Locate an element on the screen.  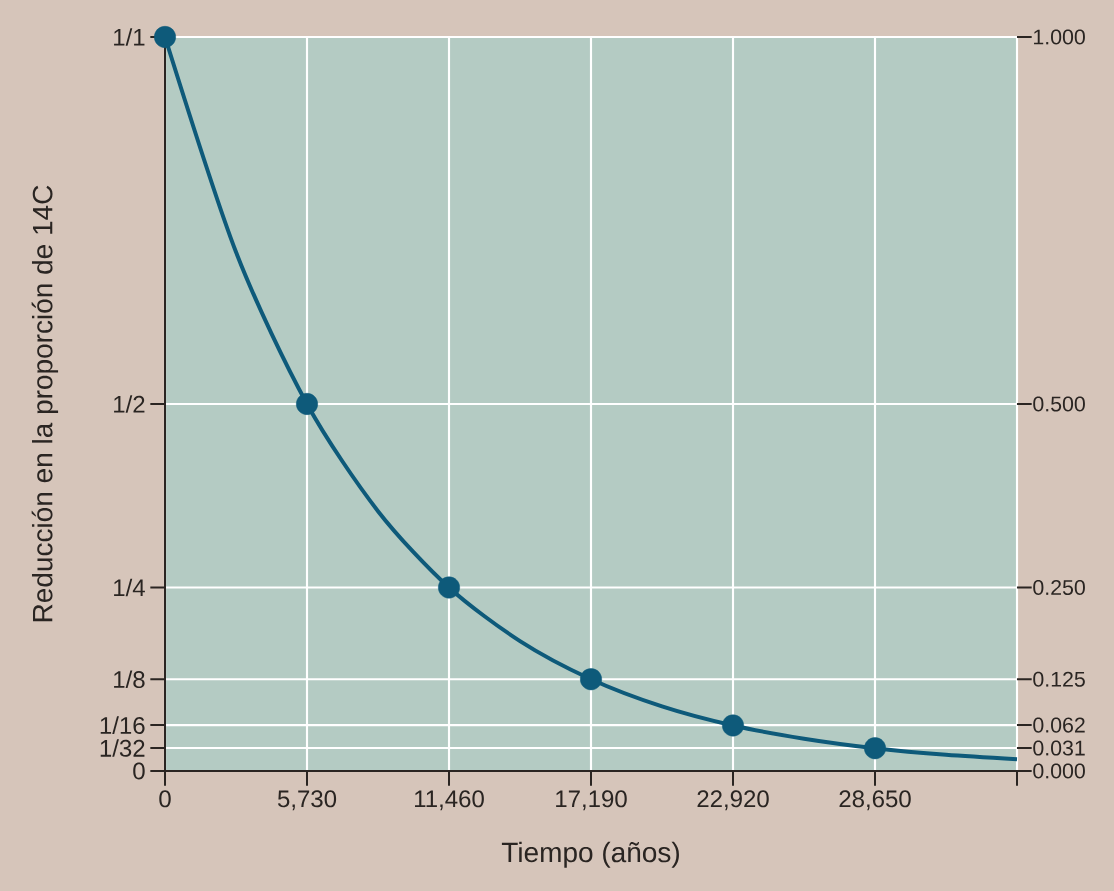
x-tick-label: 17,190 is located at coordinates (591, 800).